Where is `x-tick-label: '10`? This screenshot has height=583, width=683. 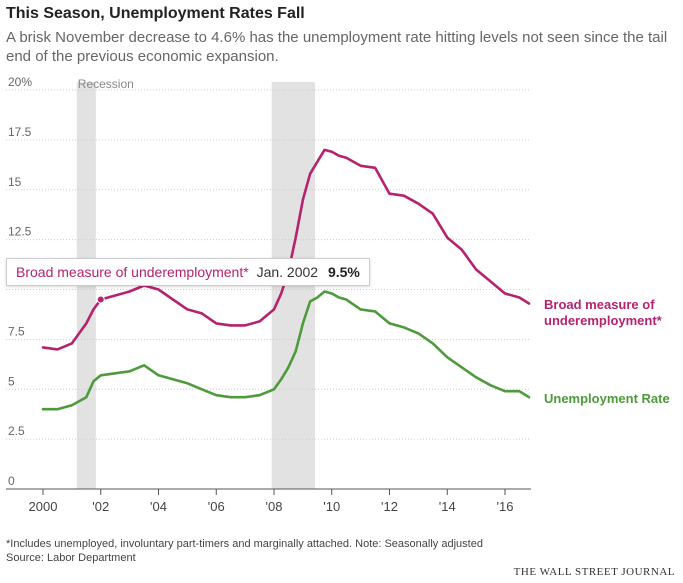 x-tick-label: '10 is located at coordinates (331, 506).